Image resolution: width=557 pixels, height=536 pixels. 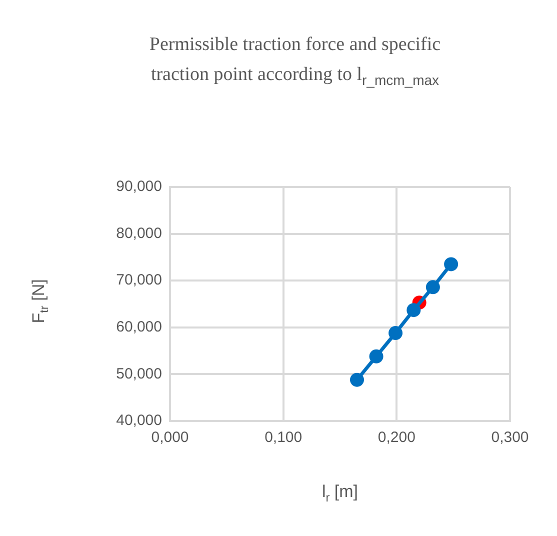 I want to click on y-tick-label: 80,000, so click(x=139, y=233).